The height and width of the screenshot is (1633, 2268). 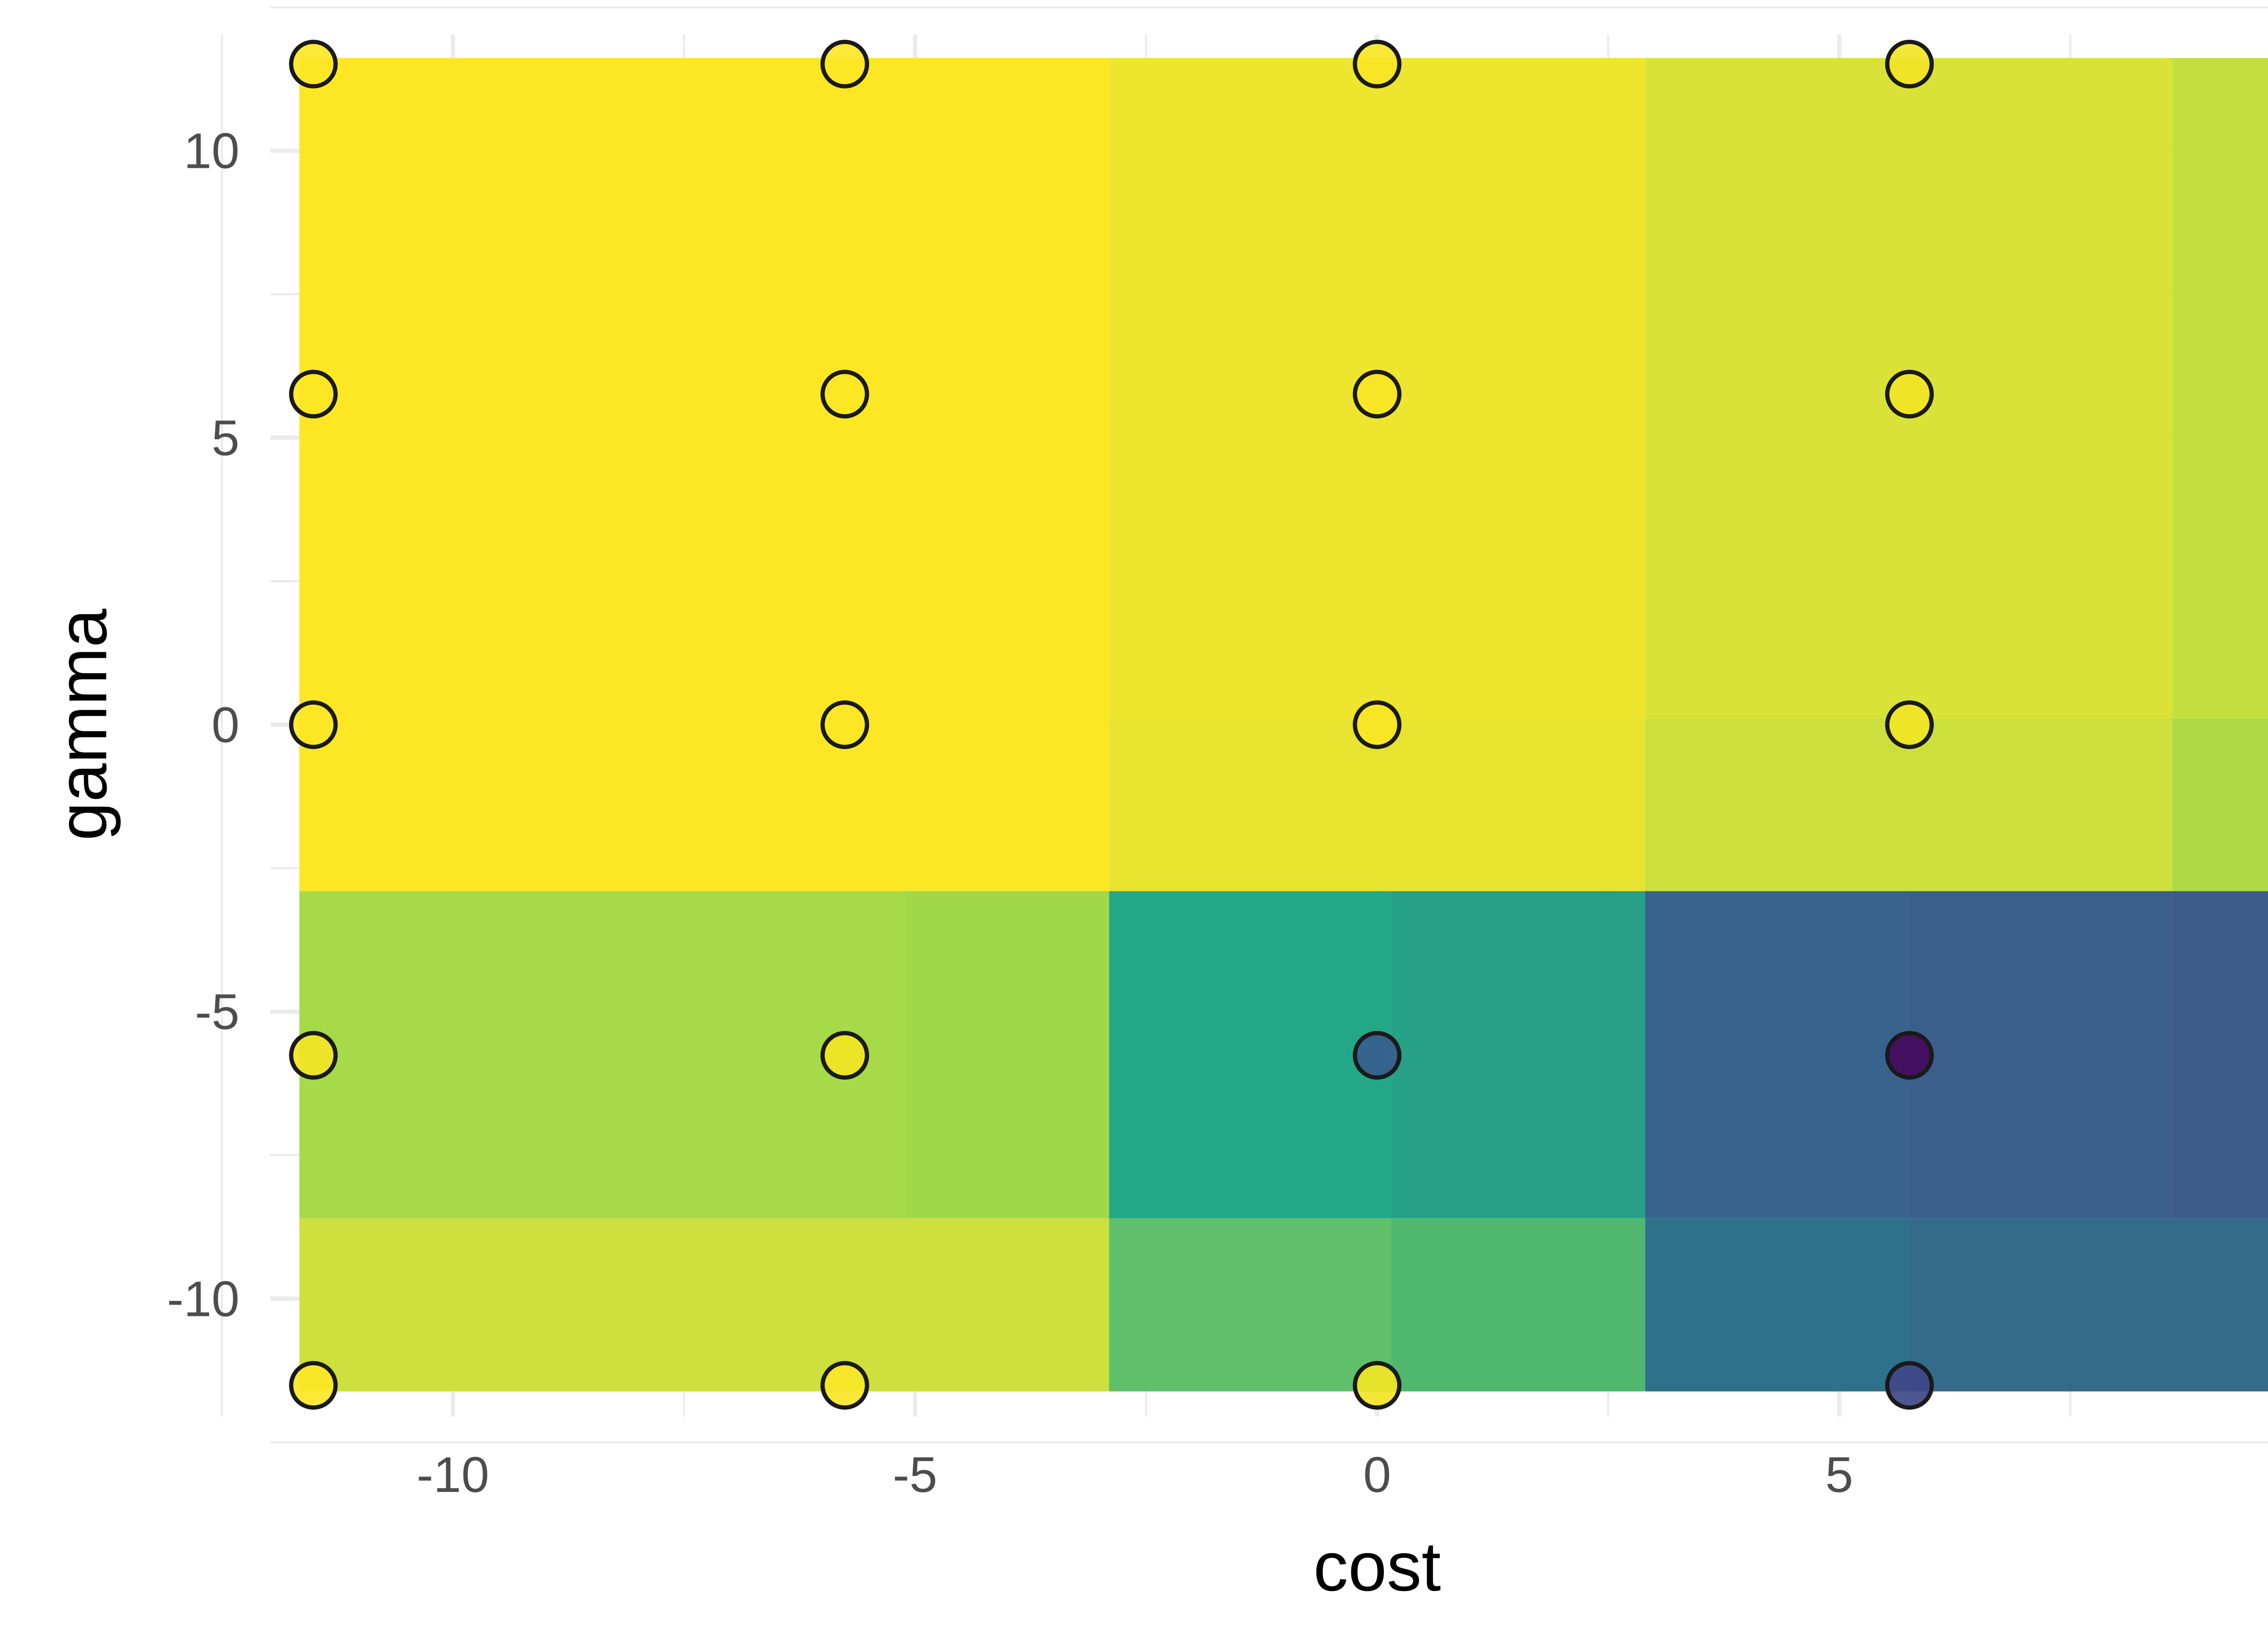 What do you see at coordinates (915, 1475) in the screenshot?
I see `x-tick-label: -5` at bounding box center [915, 1475].